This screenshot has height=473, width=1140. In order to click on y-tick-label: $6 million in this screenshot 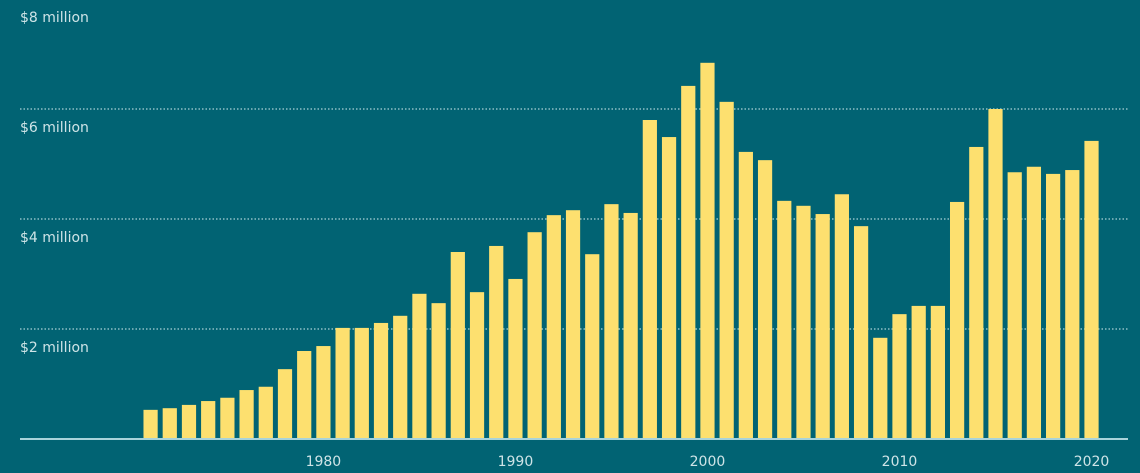, I will do `click(54, 128)`.